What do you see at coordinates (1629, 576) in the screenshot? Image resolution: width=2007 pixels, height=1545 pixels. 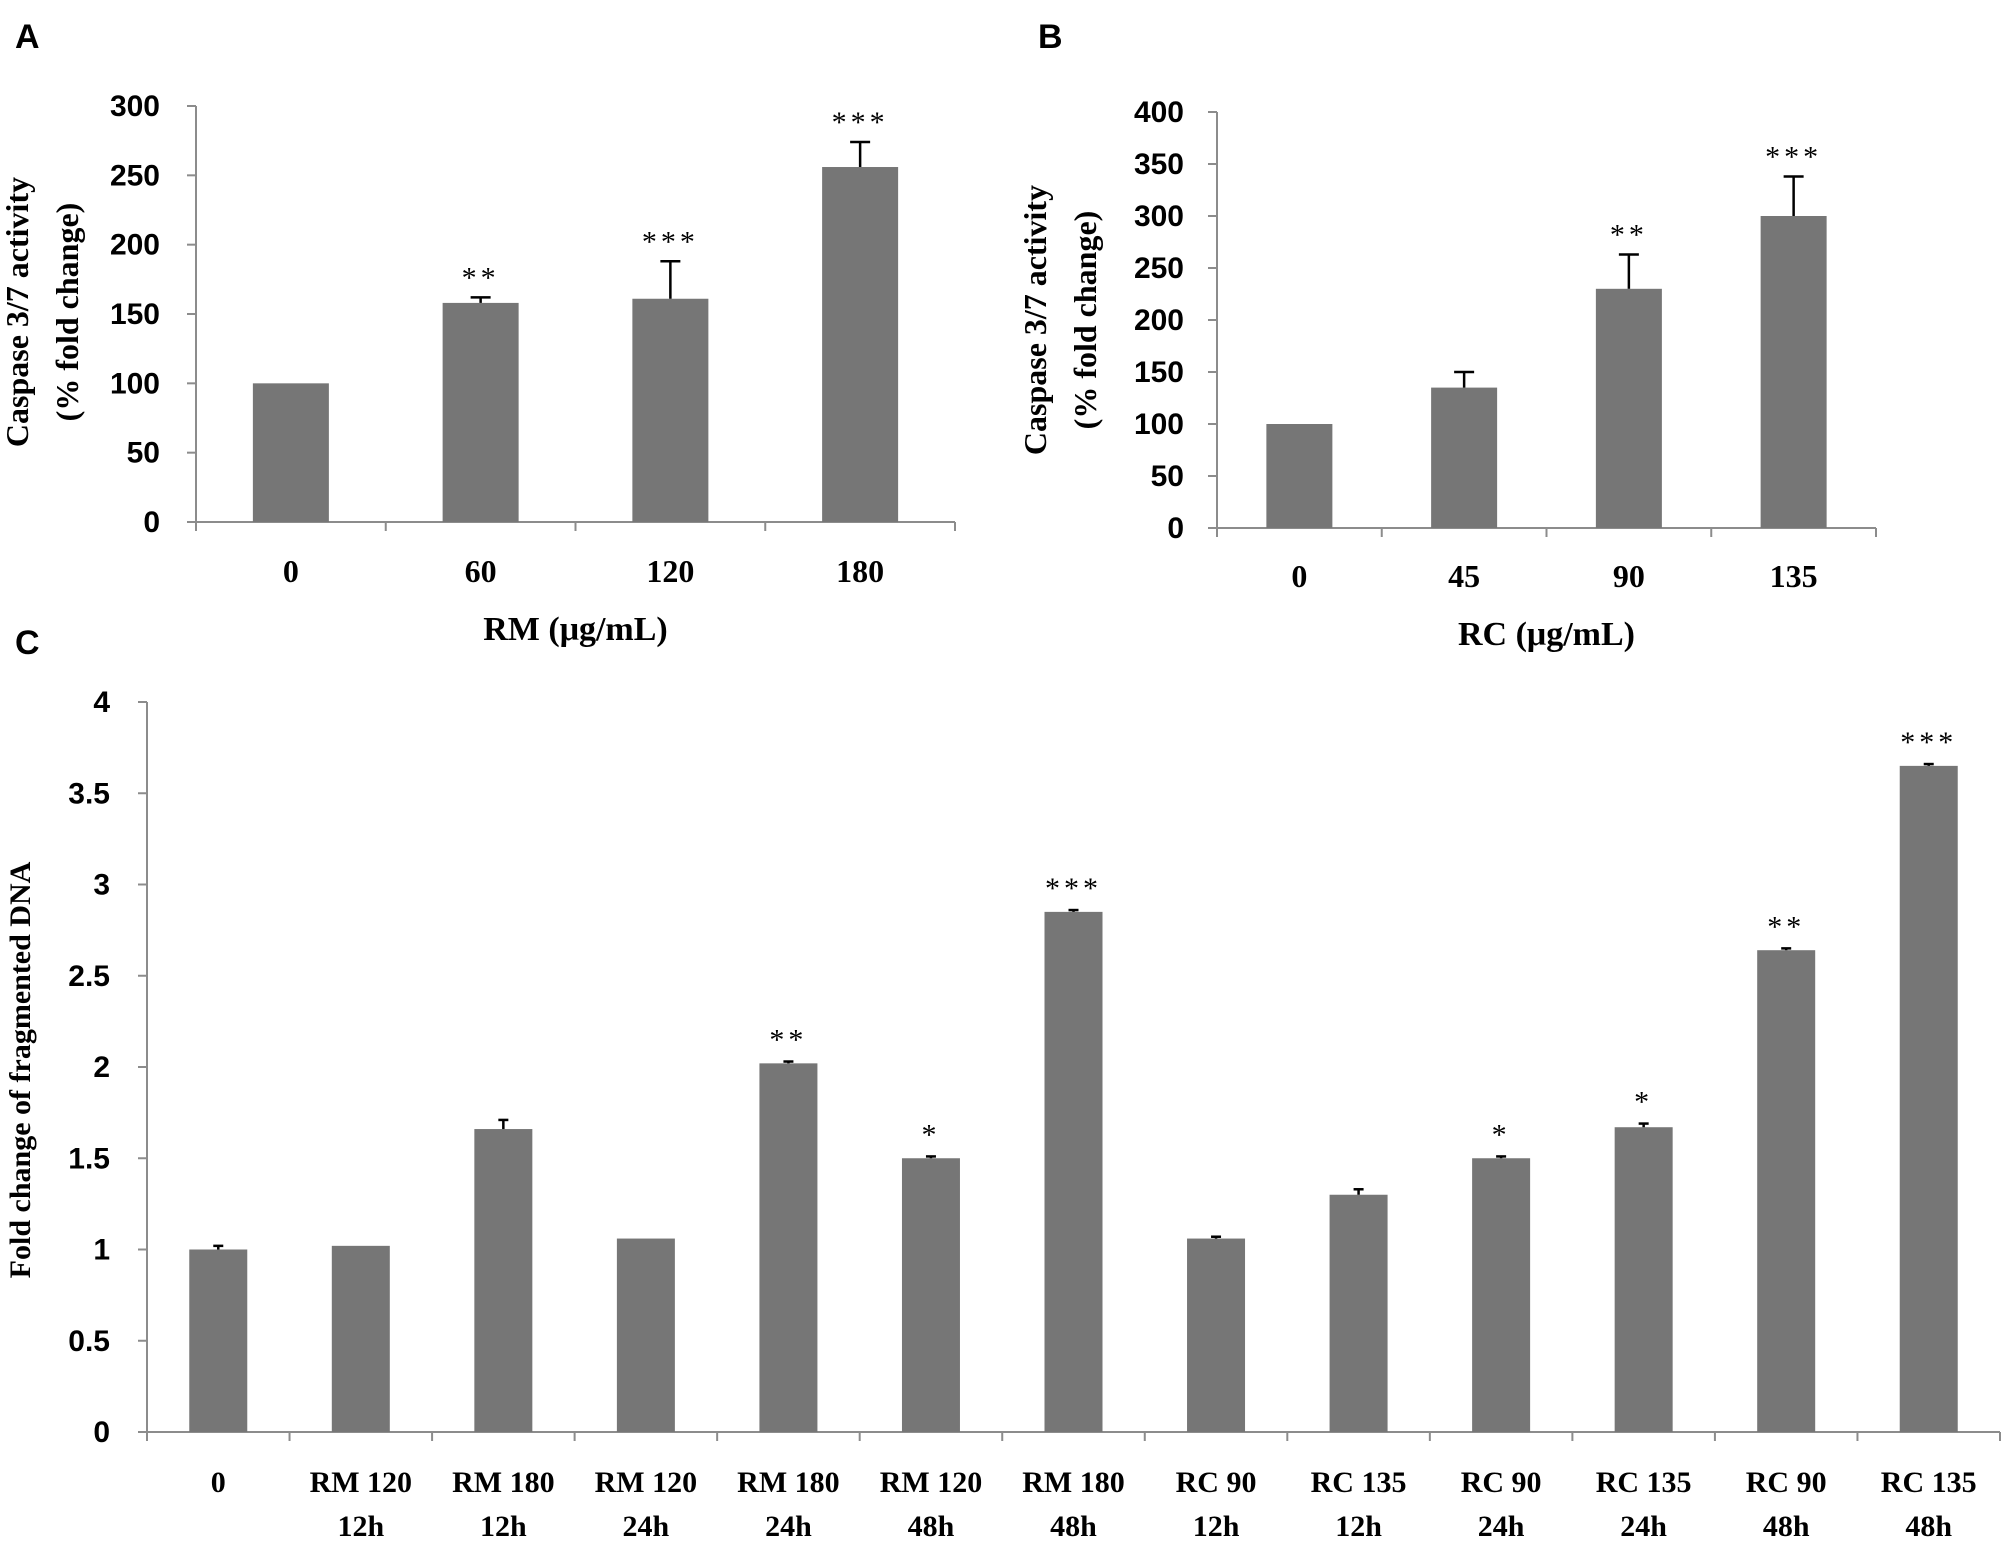 I see `category-label: 90` at bounding box center [1629, 576].